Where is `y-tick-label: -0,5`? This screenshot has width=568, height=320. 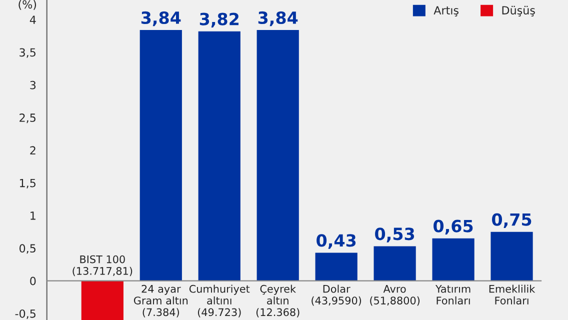
y-tick-label: -0,5 is located at coordinates (25, 314).